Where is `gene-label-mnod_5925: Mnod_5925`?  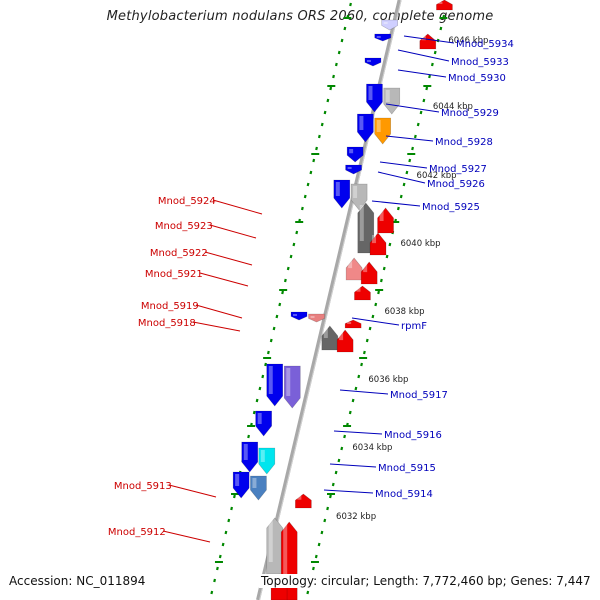
gene-label-mnod_5925: Mnod_5925 is located at coordinates (451, 207).